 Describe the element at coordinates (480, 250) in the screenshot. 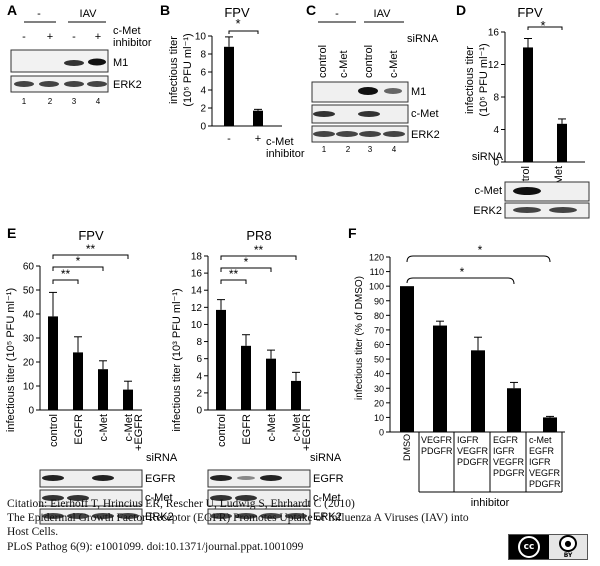

I see `panel-f-sig-1-label: *` at that location.